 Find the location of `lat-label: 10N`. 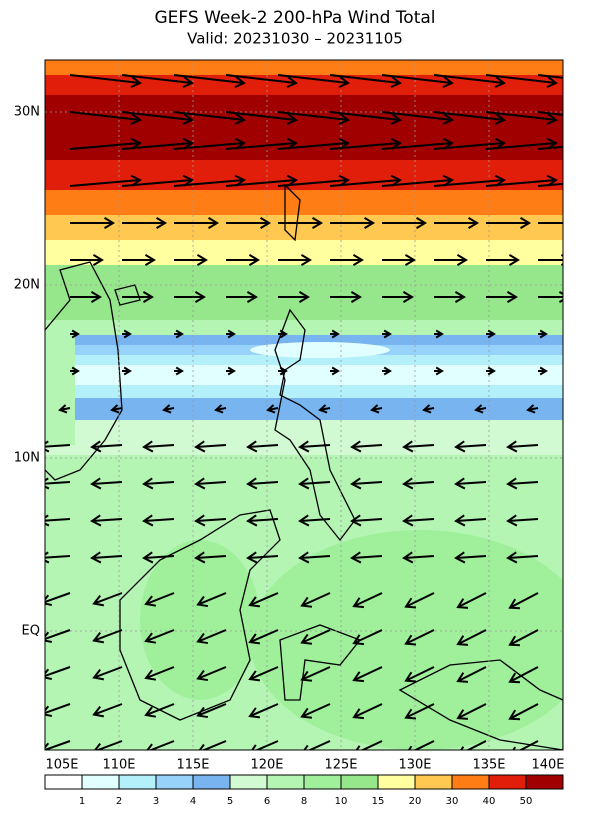

lat-label: 10N is located at coordinates (27, 458).